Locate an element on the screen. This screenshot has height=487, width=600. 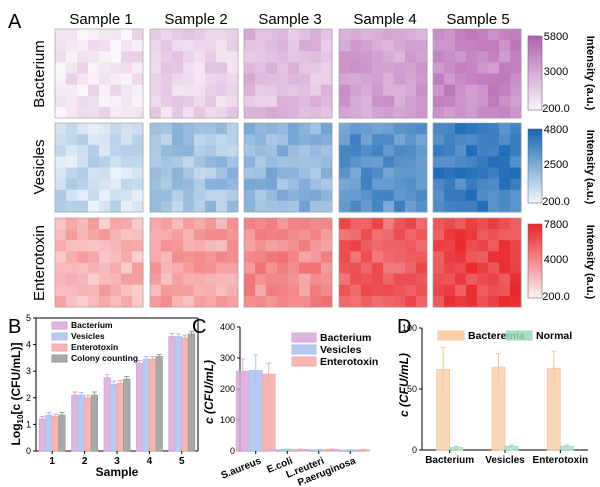
row-label-enterotoxin: Enterotoxin is located at coordinates (39, 263).